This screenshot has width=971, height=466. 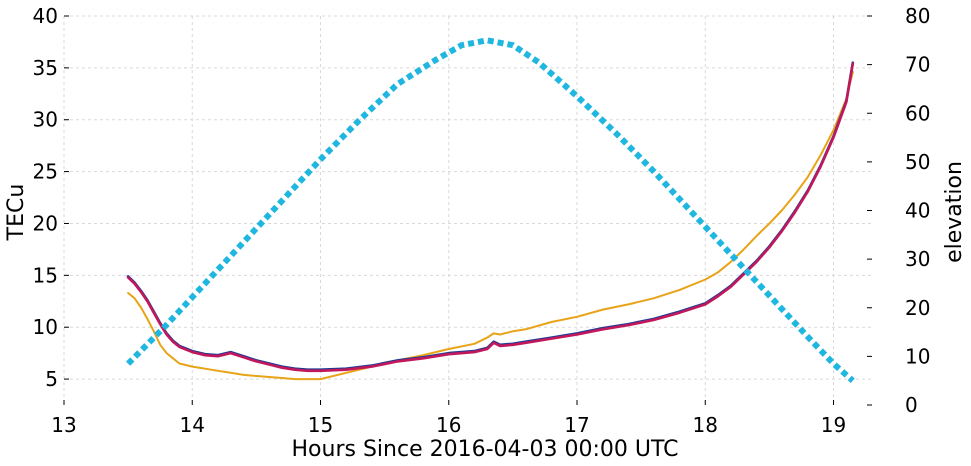 I want to click on y2-tick-label-10: 10, so click(x=917, y=356).